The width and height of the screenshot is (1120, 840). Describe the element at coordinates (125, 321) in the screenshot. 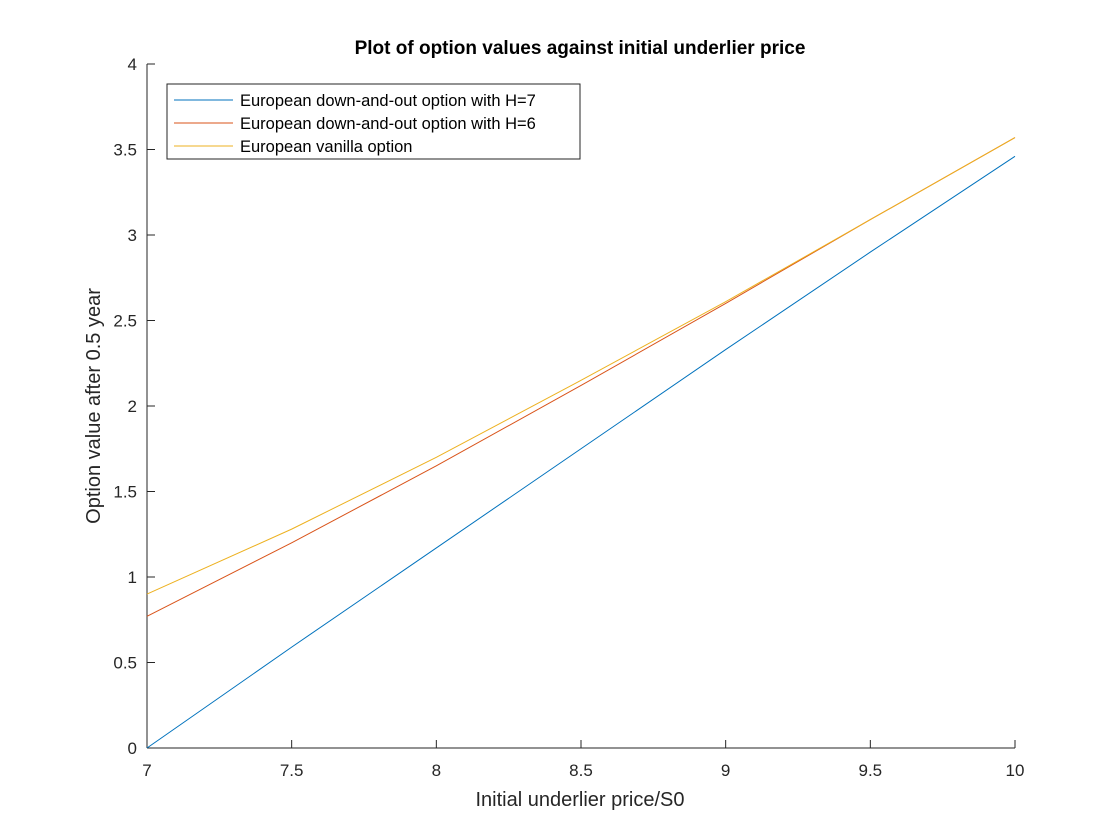

I see `y-tick-label: 2.5` at that location.